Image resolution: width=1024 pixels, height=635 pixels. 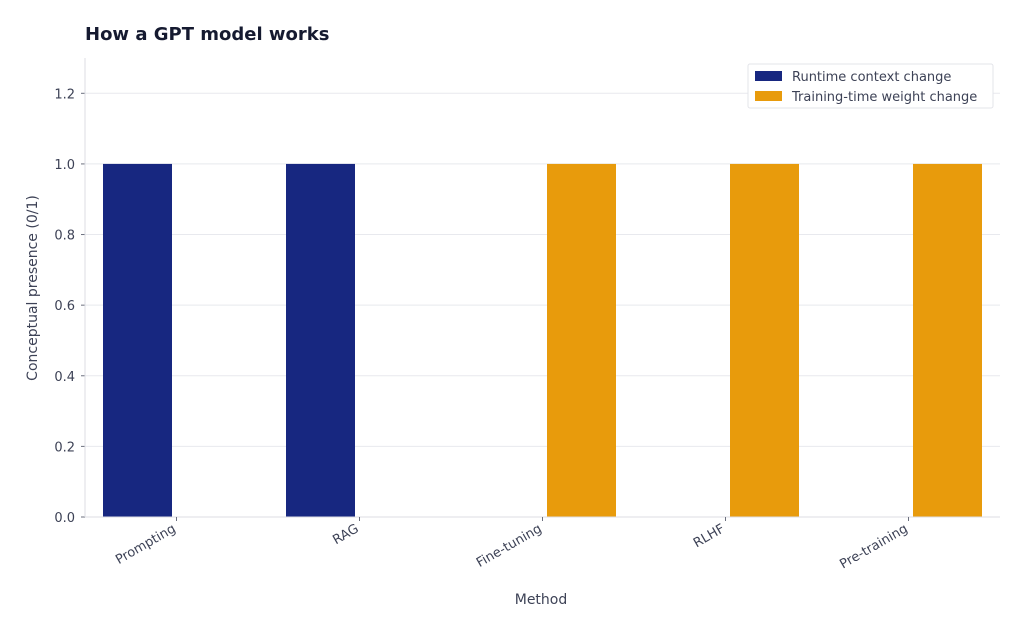 I want to click on x-tick-labels: Prompting RAG Fine-tuning RLHF Pre-training, so click(x=511, y=546).